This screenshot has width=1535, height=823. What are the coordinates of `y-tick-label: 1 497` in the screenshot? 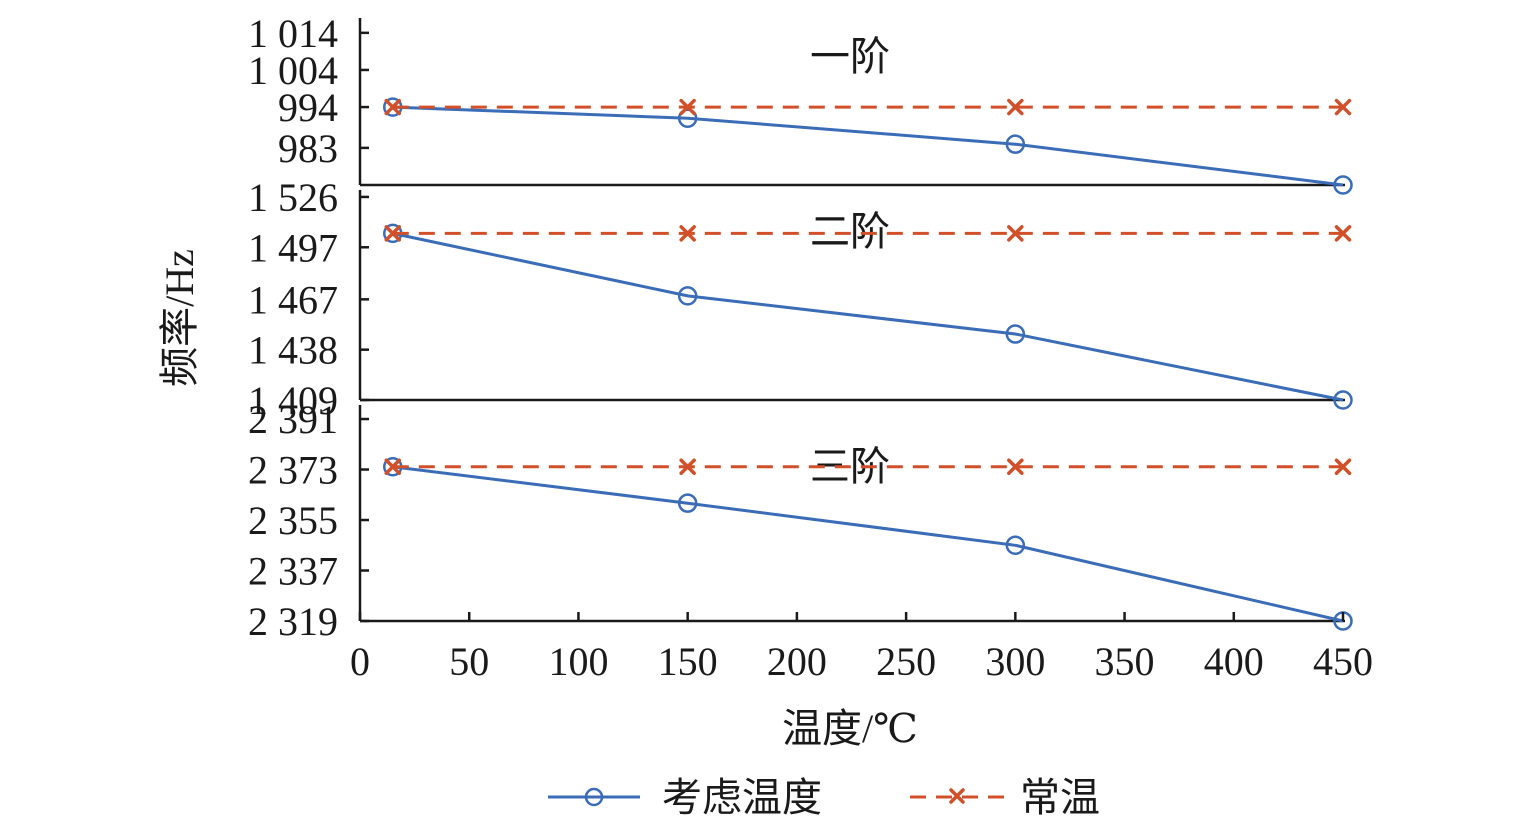 It's located at (293, 247).